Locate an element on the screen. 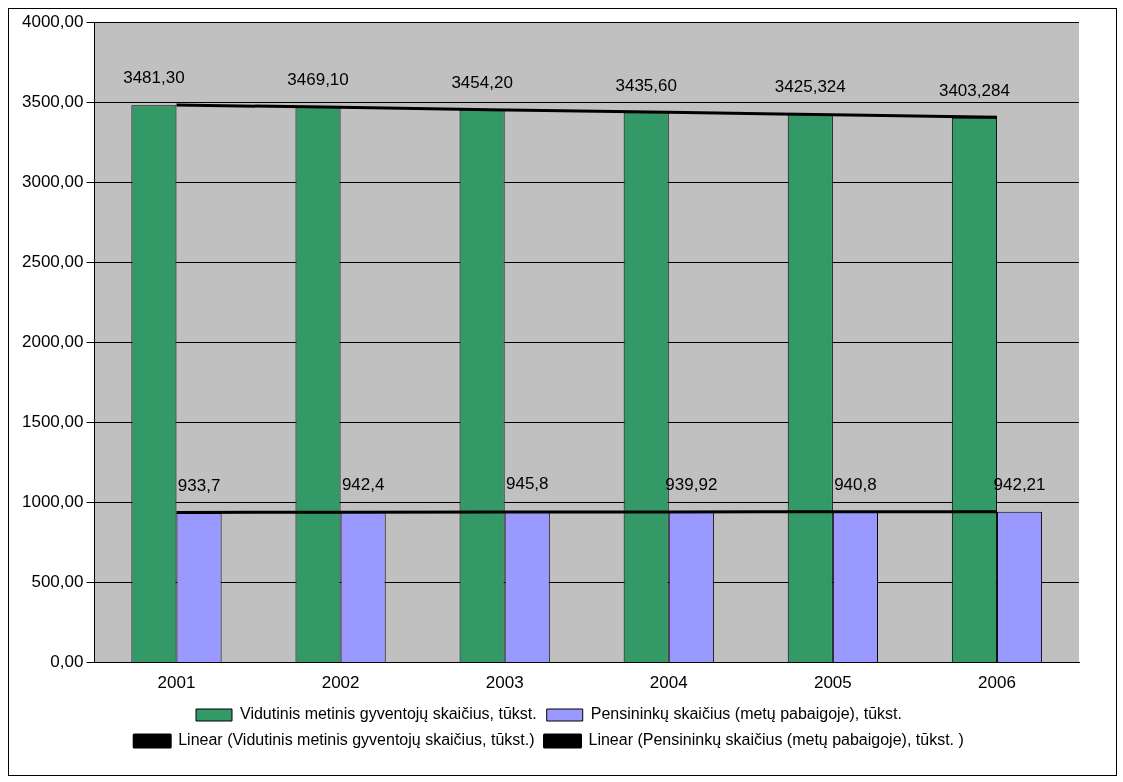 This screenshot has width=1123, height=782. data-label: 3435,60 is located at coordinates (646, 85).